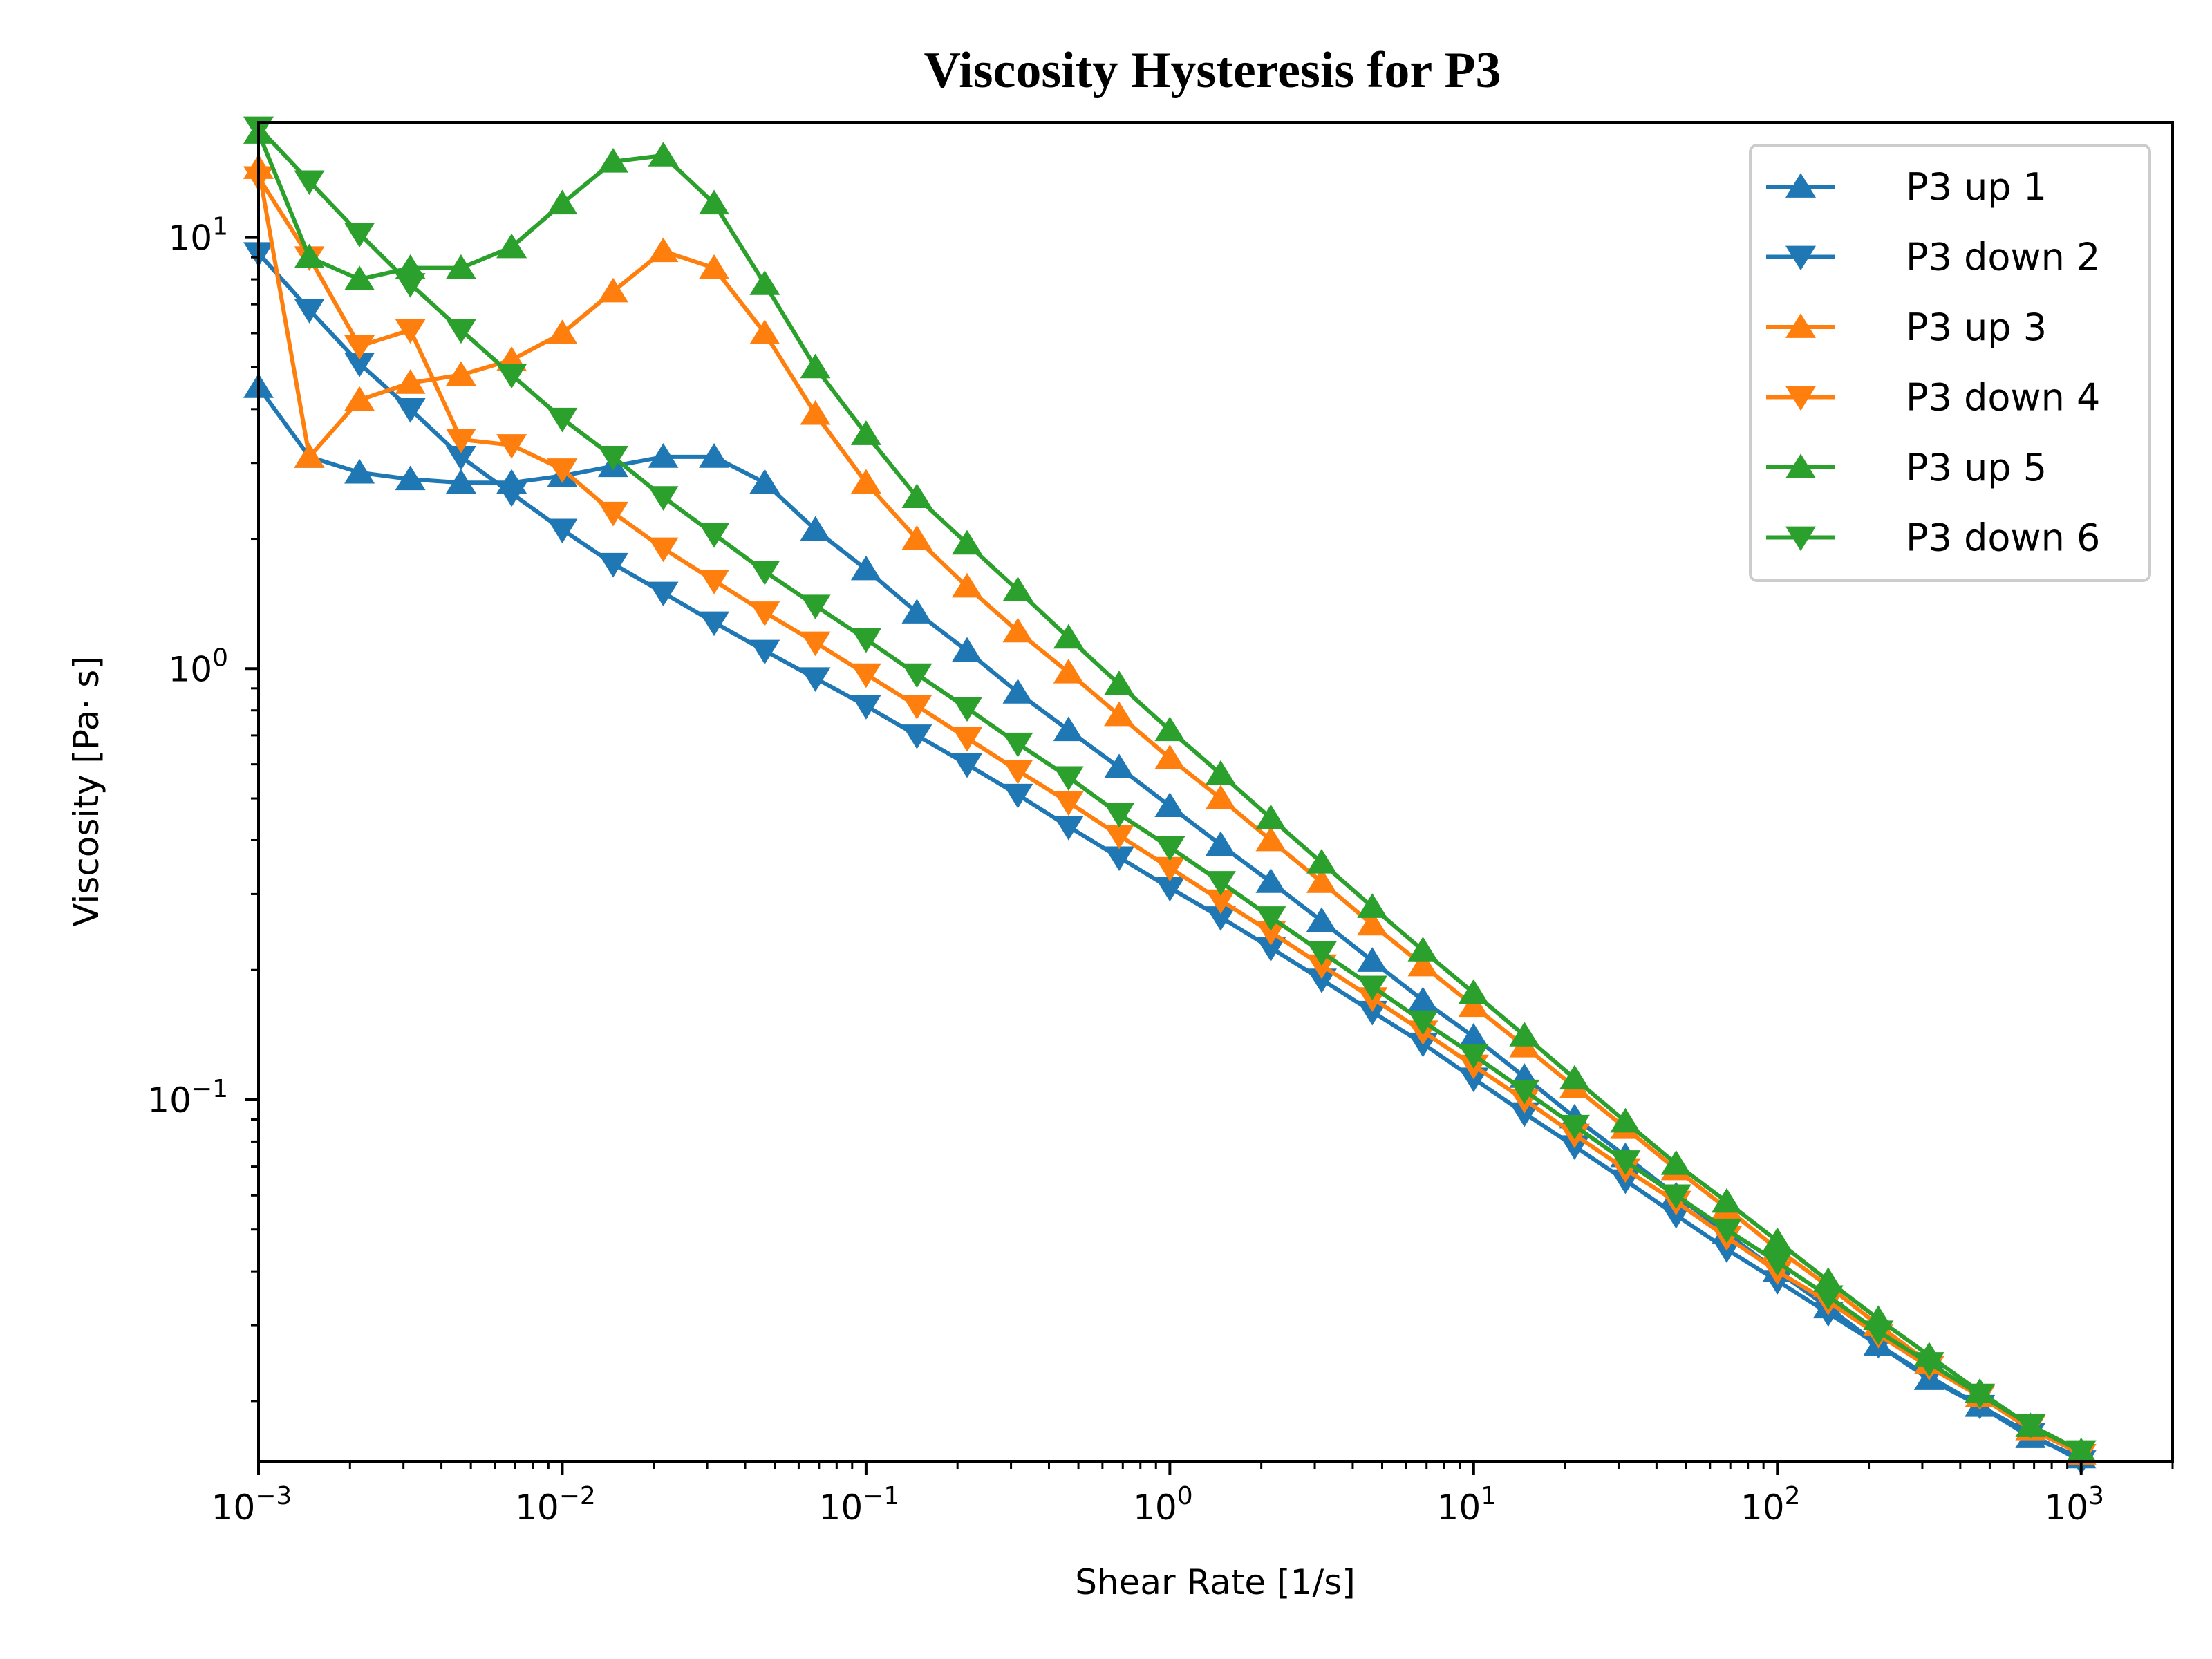  Describe the element at coordinates (2096, 1496) in the screenshot. I see `x-tick-label-exponent: 3` at that location.